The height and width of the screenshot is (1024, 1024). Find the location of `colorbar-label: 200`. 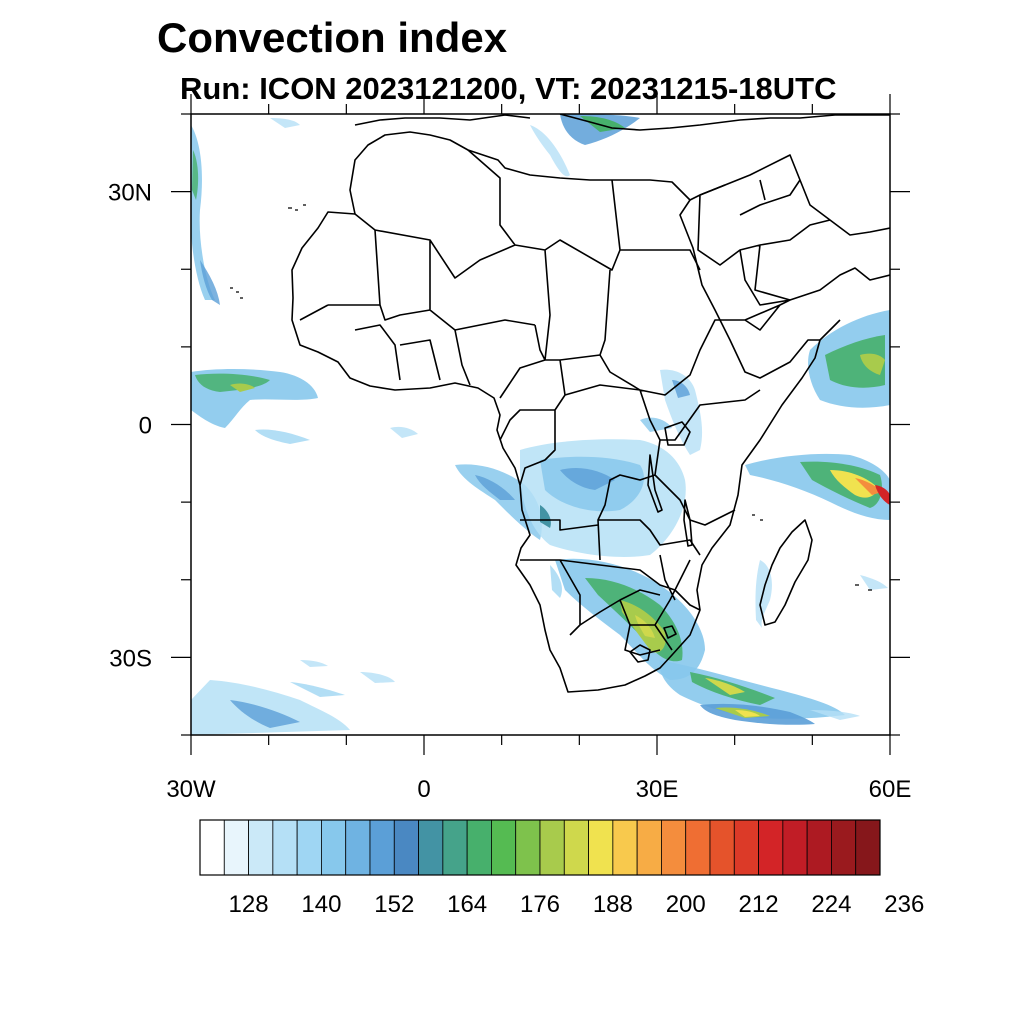

colorbar-label: 200 is located at coordinates (686, 904).